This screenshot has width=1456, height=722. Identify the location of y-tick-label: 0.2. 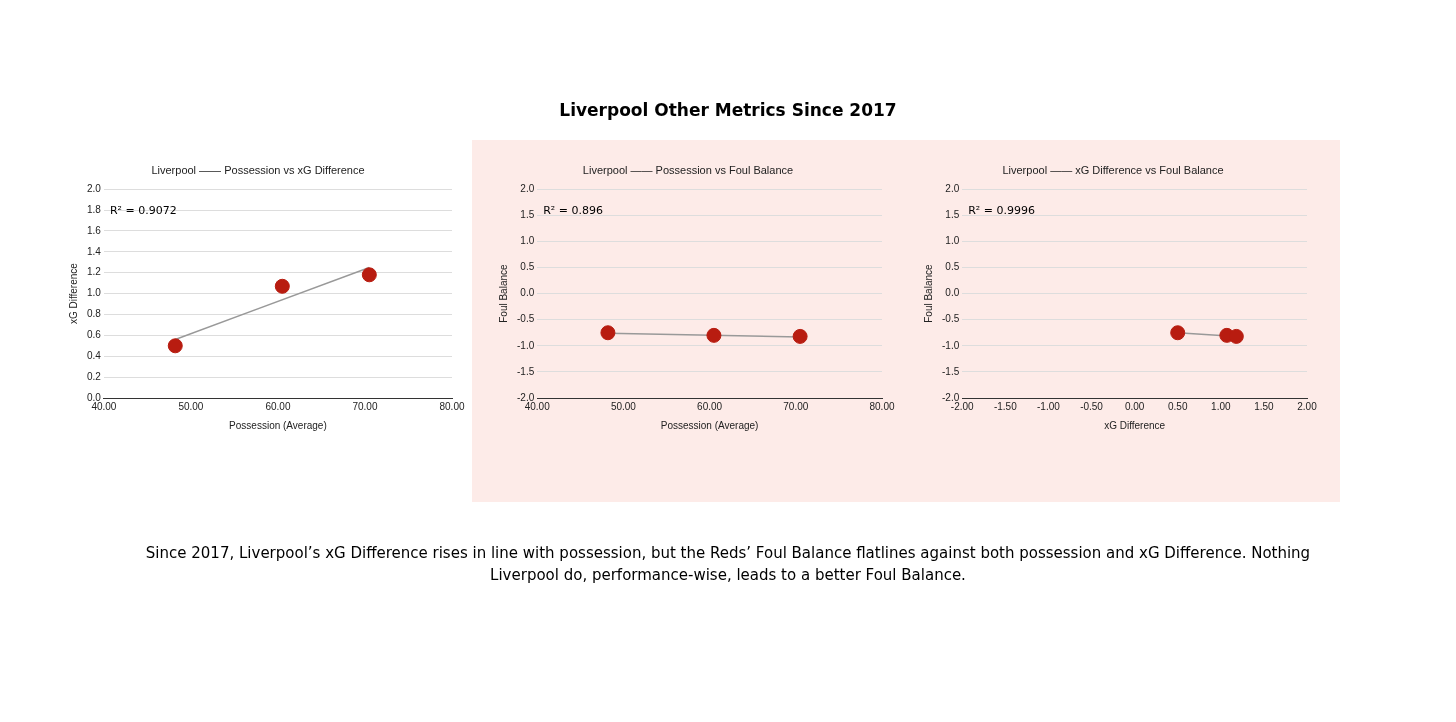
(94, 376).